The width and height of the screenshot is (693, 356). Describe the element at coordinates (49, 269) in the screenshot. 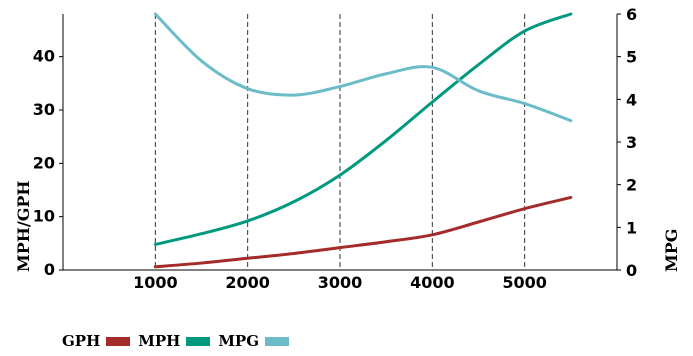

I see `y-left-tick-label: 0` at that location.